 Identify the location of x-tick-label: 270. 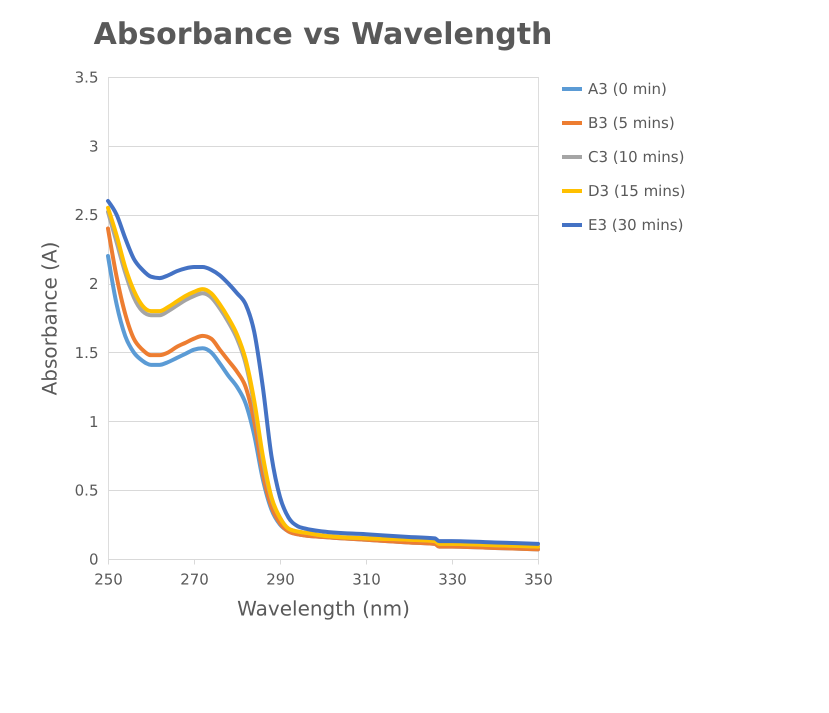
(194, 579).